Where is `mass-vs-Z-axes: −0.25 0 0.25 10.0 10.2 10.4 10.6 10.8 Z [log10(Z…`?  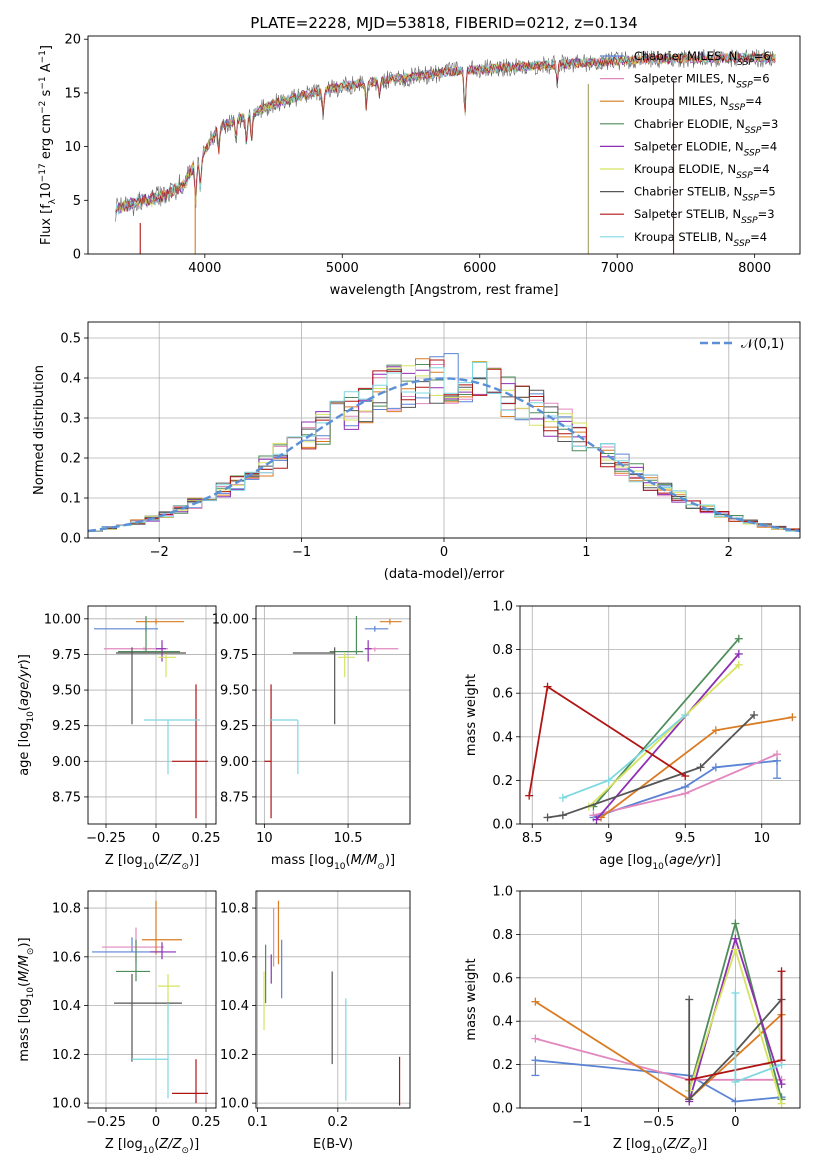
mass-vs-Z-axes: −0.25 0 0.25 10.0 10.2 10.4 10.6 10.8 Z [log10(Z… is located at coordinates (119, 1023).